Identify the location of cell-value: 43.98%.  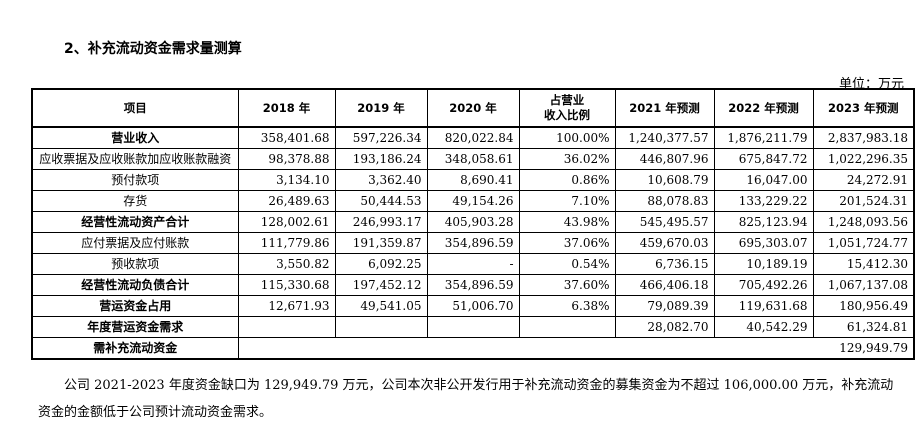
(567, 222).